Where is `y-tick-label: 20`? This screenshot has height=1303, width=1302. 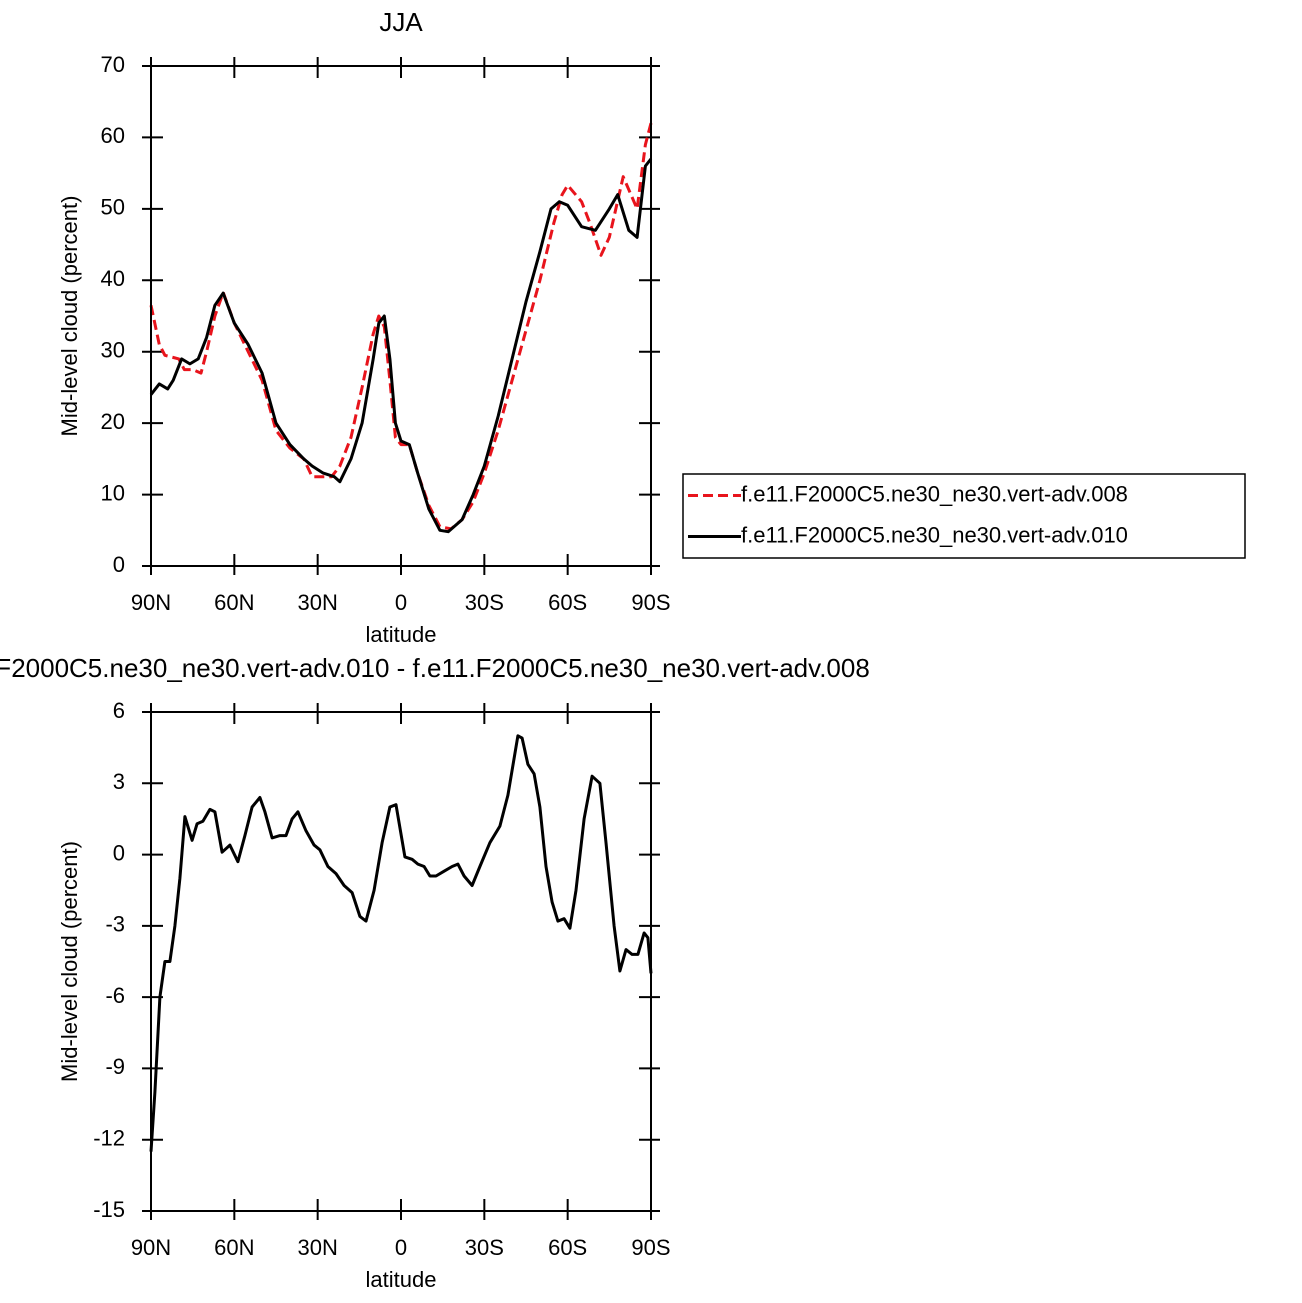 y-tick-label: 20 is located at coordinates (113, 421).